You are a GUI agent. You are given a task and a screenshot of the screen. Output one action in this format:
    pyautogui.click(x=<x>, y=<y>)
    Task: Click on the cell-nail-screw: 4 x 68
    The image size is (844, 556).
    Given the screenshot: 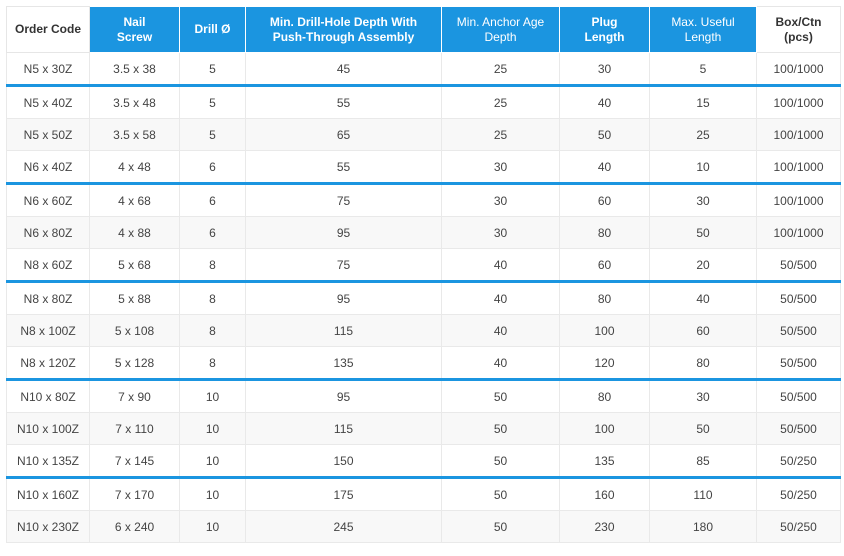 What is the action you would take?
    pyautogui.click(x=134, y=199)
    